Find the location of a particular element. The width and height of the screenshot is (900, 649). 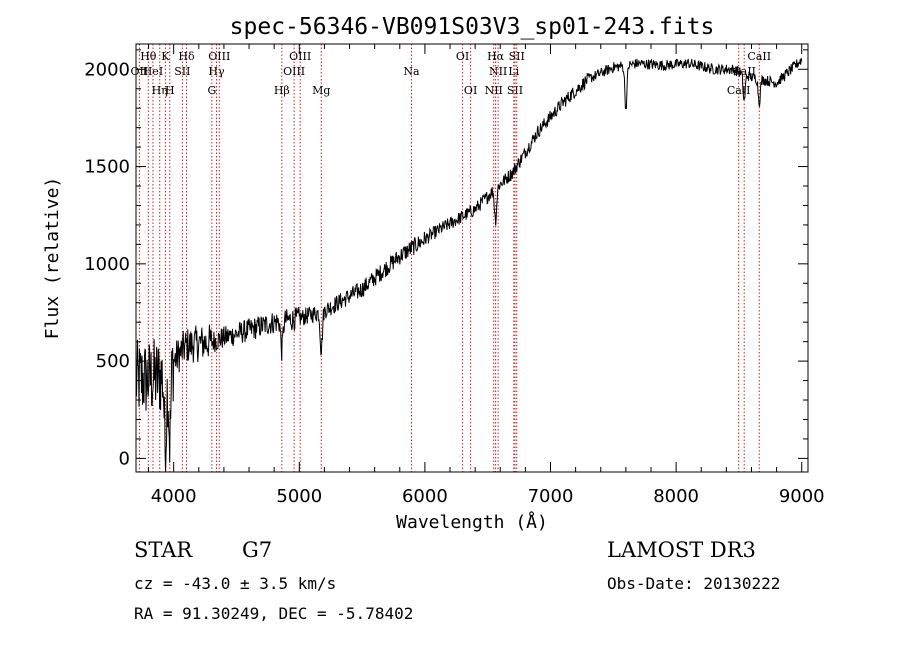

spectral-line-label: Mg is located at coordinates (321, 90).